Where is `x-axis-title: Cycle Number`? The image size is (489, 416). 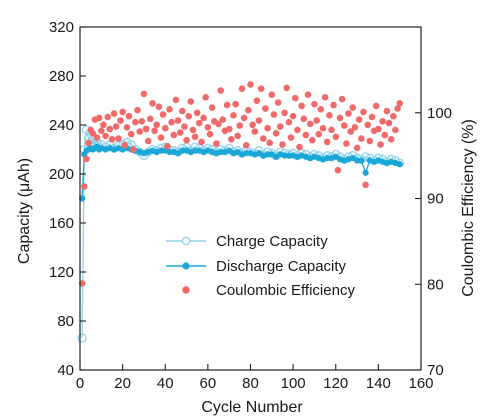
x-axis-title: Cycle Number is located at coordinates (252, 407).